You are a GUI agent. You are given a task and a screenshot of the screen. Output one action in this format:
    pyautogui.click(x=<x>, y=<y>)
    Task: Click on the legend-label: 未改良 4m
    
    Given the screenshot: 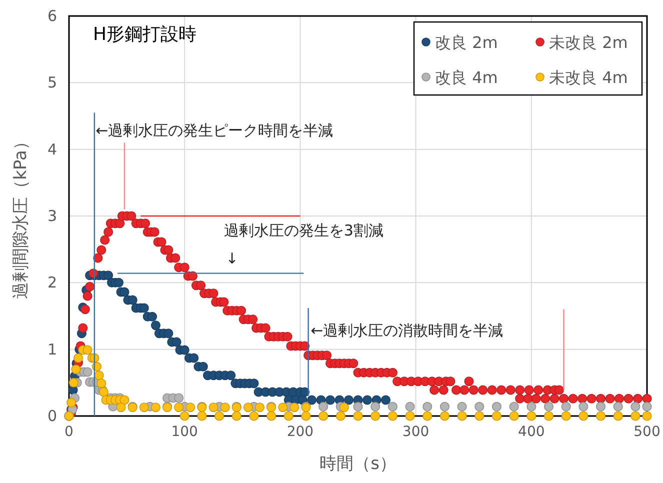 What is the action you would take?
    pyautogui.click(x=588, y=77)
    